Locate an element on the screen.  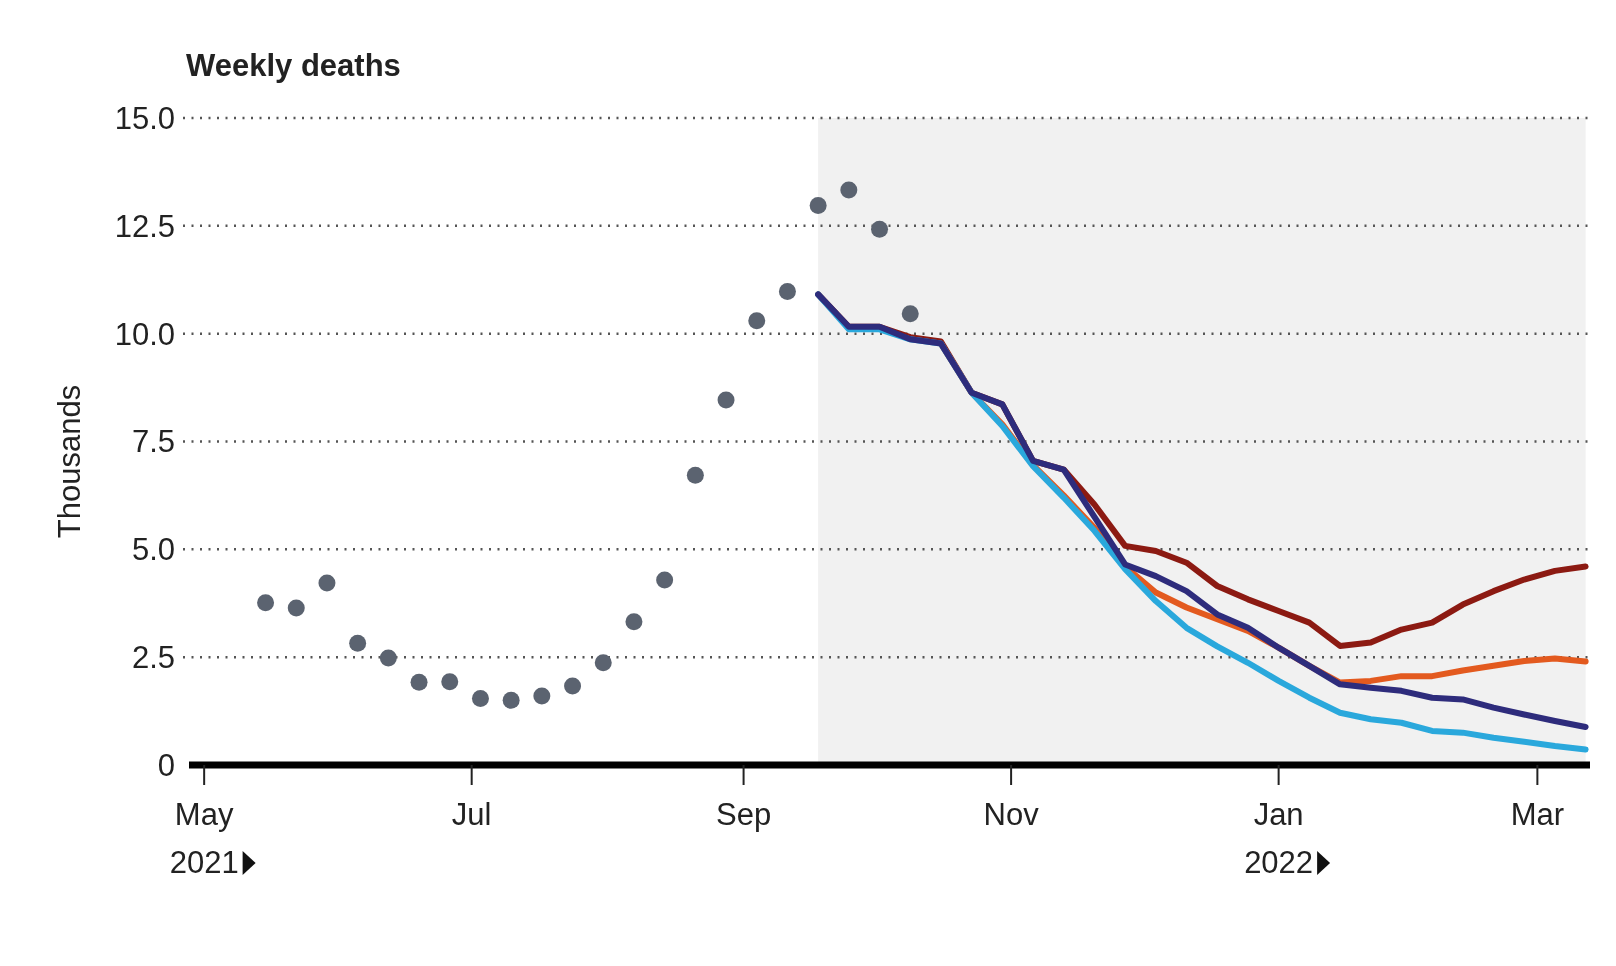
y-tick-label: 5.0 is located at coordinates (153, 550).